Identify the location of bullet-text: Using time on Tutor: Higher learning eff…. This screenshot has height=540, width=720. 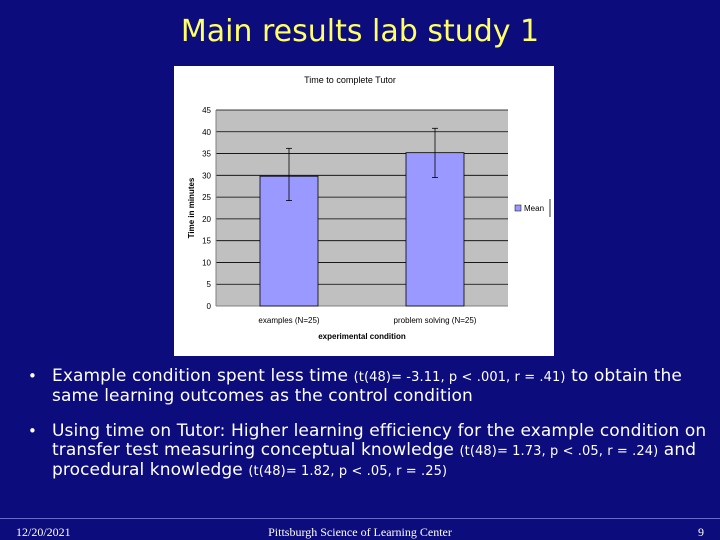
(379, 450).